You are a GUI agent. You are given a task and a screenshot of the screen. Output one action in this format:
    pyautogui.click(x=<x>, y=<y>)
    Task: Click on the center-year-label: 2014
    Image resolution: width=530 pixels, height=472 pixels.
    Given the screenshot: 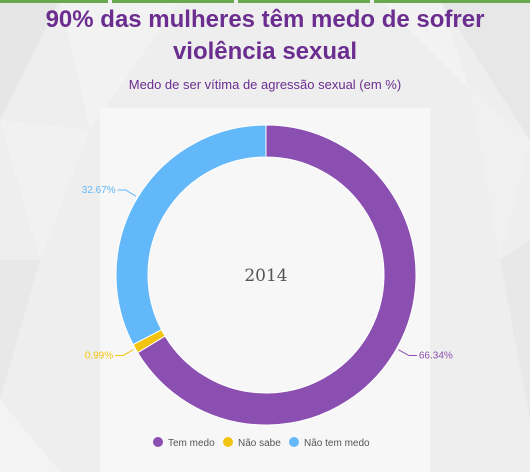 What is the action you would take?
    pyautogui.click(x=265, y=276)
    